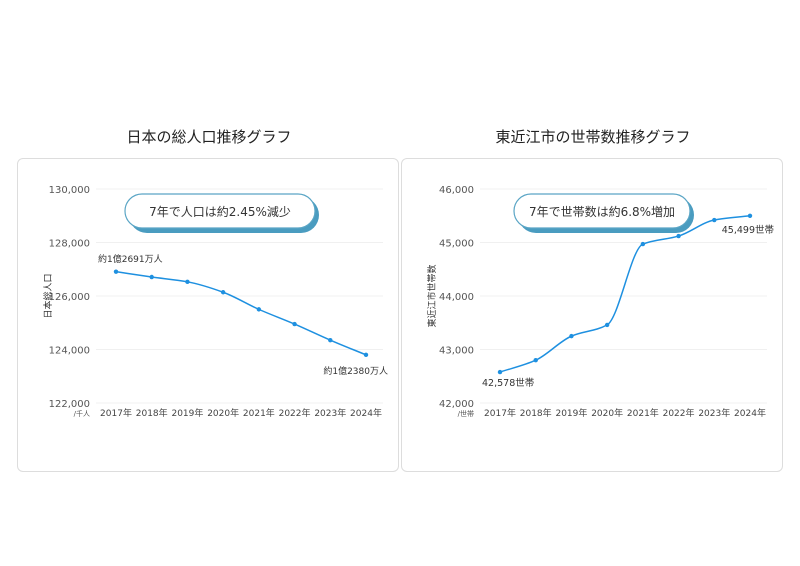  I want to click on callout-text: 7年で人口は約2.45%減少, so click(220, 211).